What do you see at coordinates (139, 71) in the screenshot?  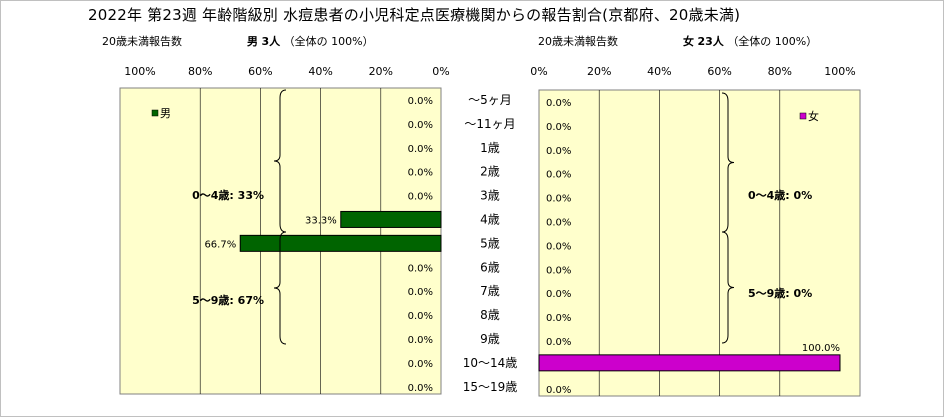 I see `left-x-tick-label: 100%` at bounding box center [139, 71].